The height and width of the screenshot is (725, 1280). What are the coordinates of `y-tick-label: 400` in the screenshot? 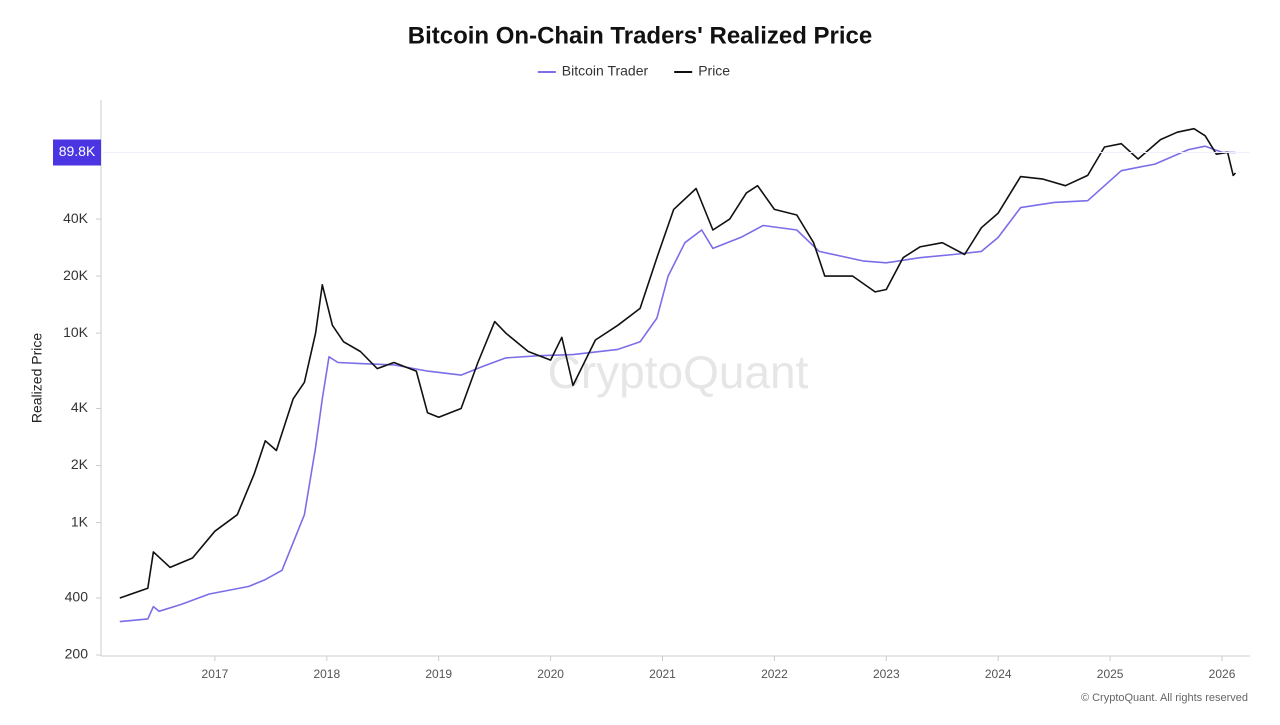 It's located at (77, 597).